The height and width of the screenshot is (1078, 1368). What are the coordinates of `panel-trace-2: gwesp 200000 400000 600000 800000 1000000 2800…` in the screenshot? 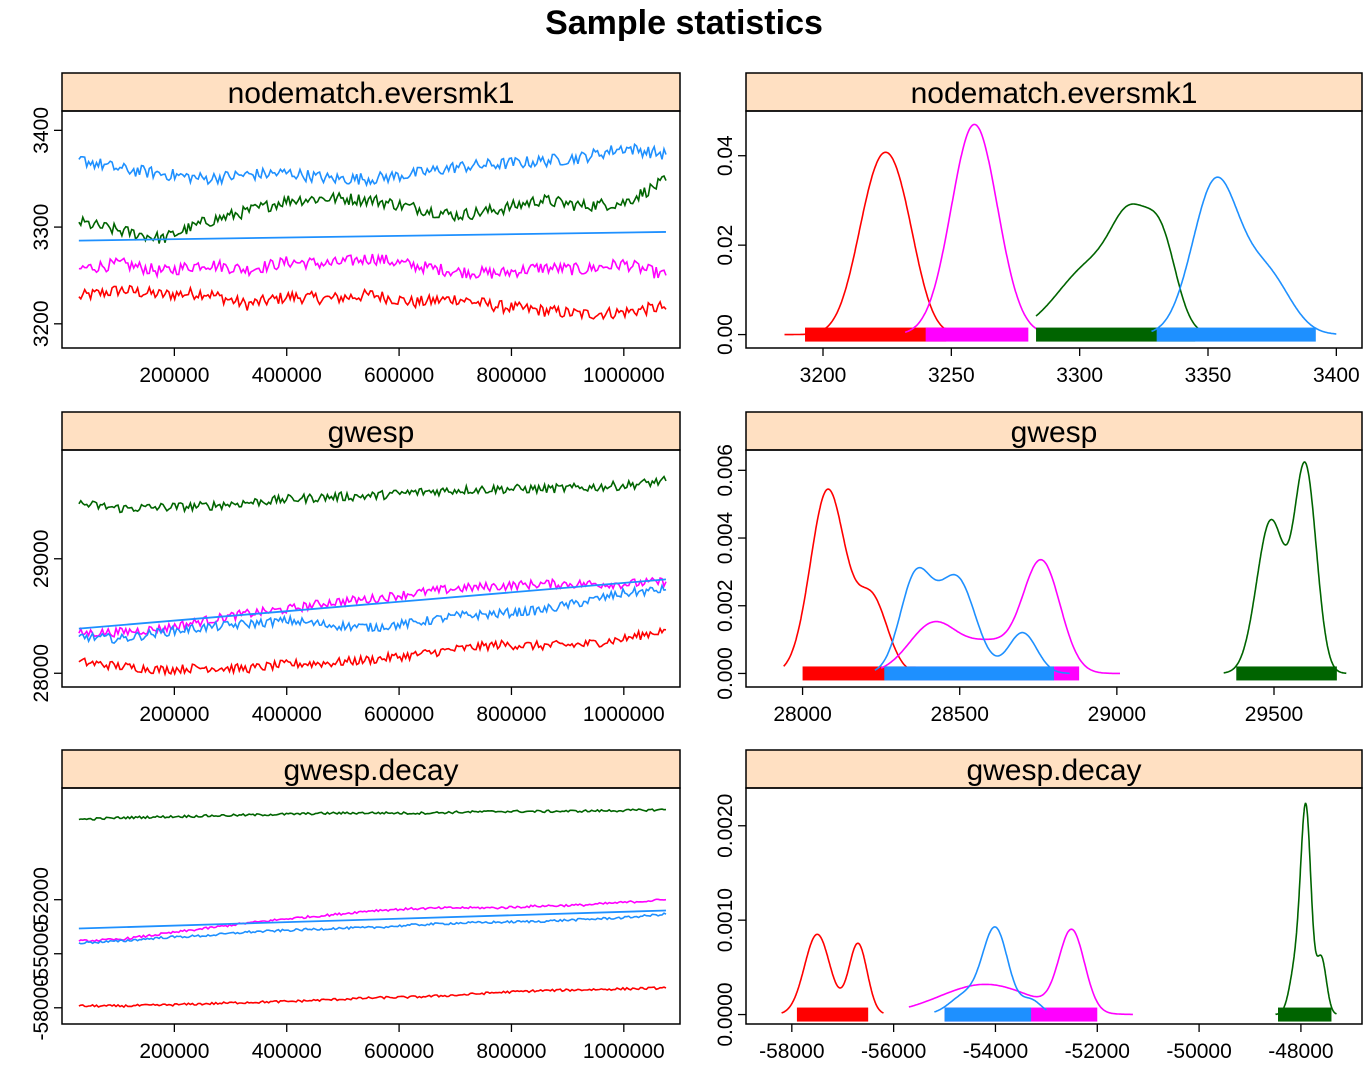 It's located at (355, 568).